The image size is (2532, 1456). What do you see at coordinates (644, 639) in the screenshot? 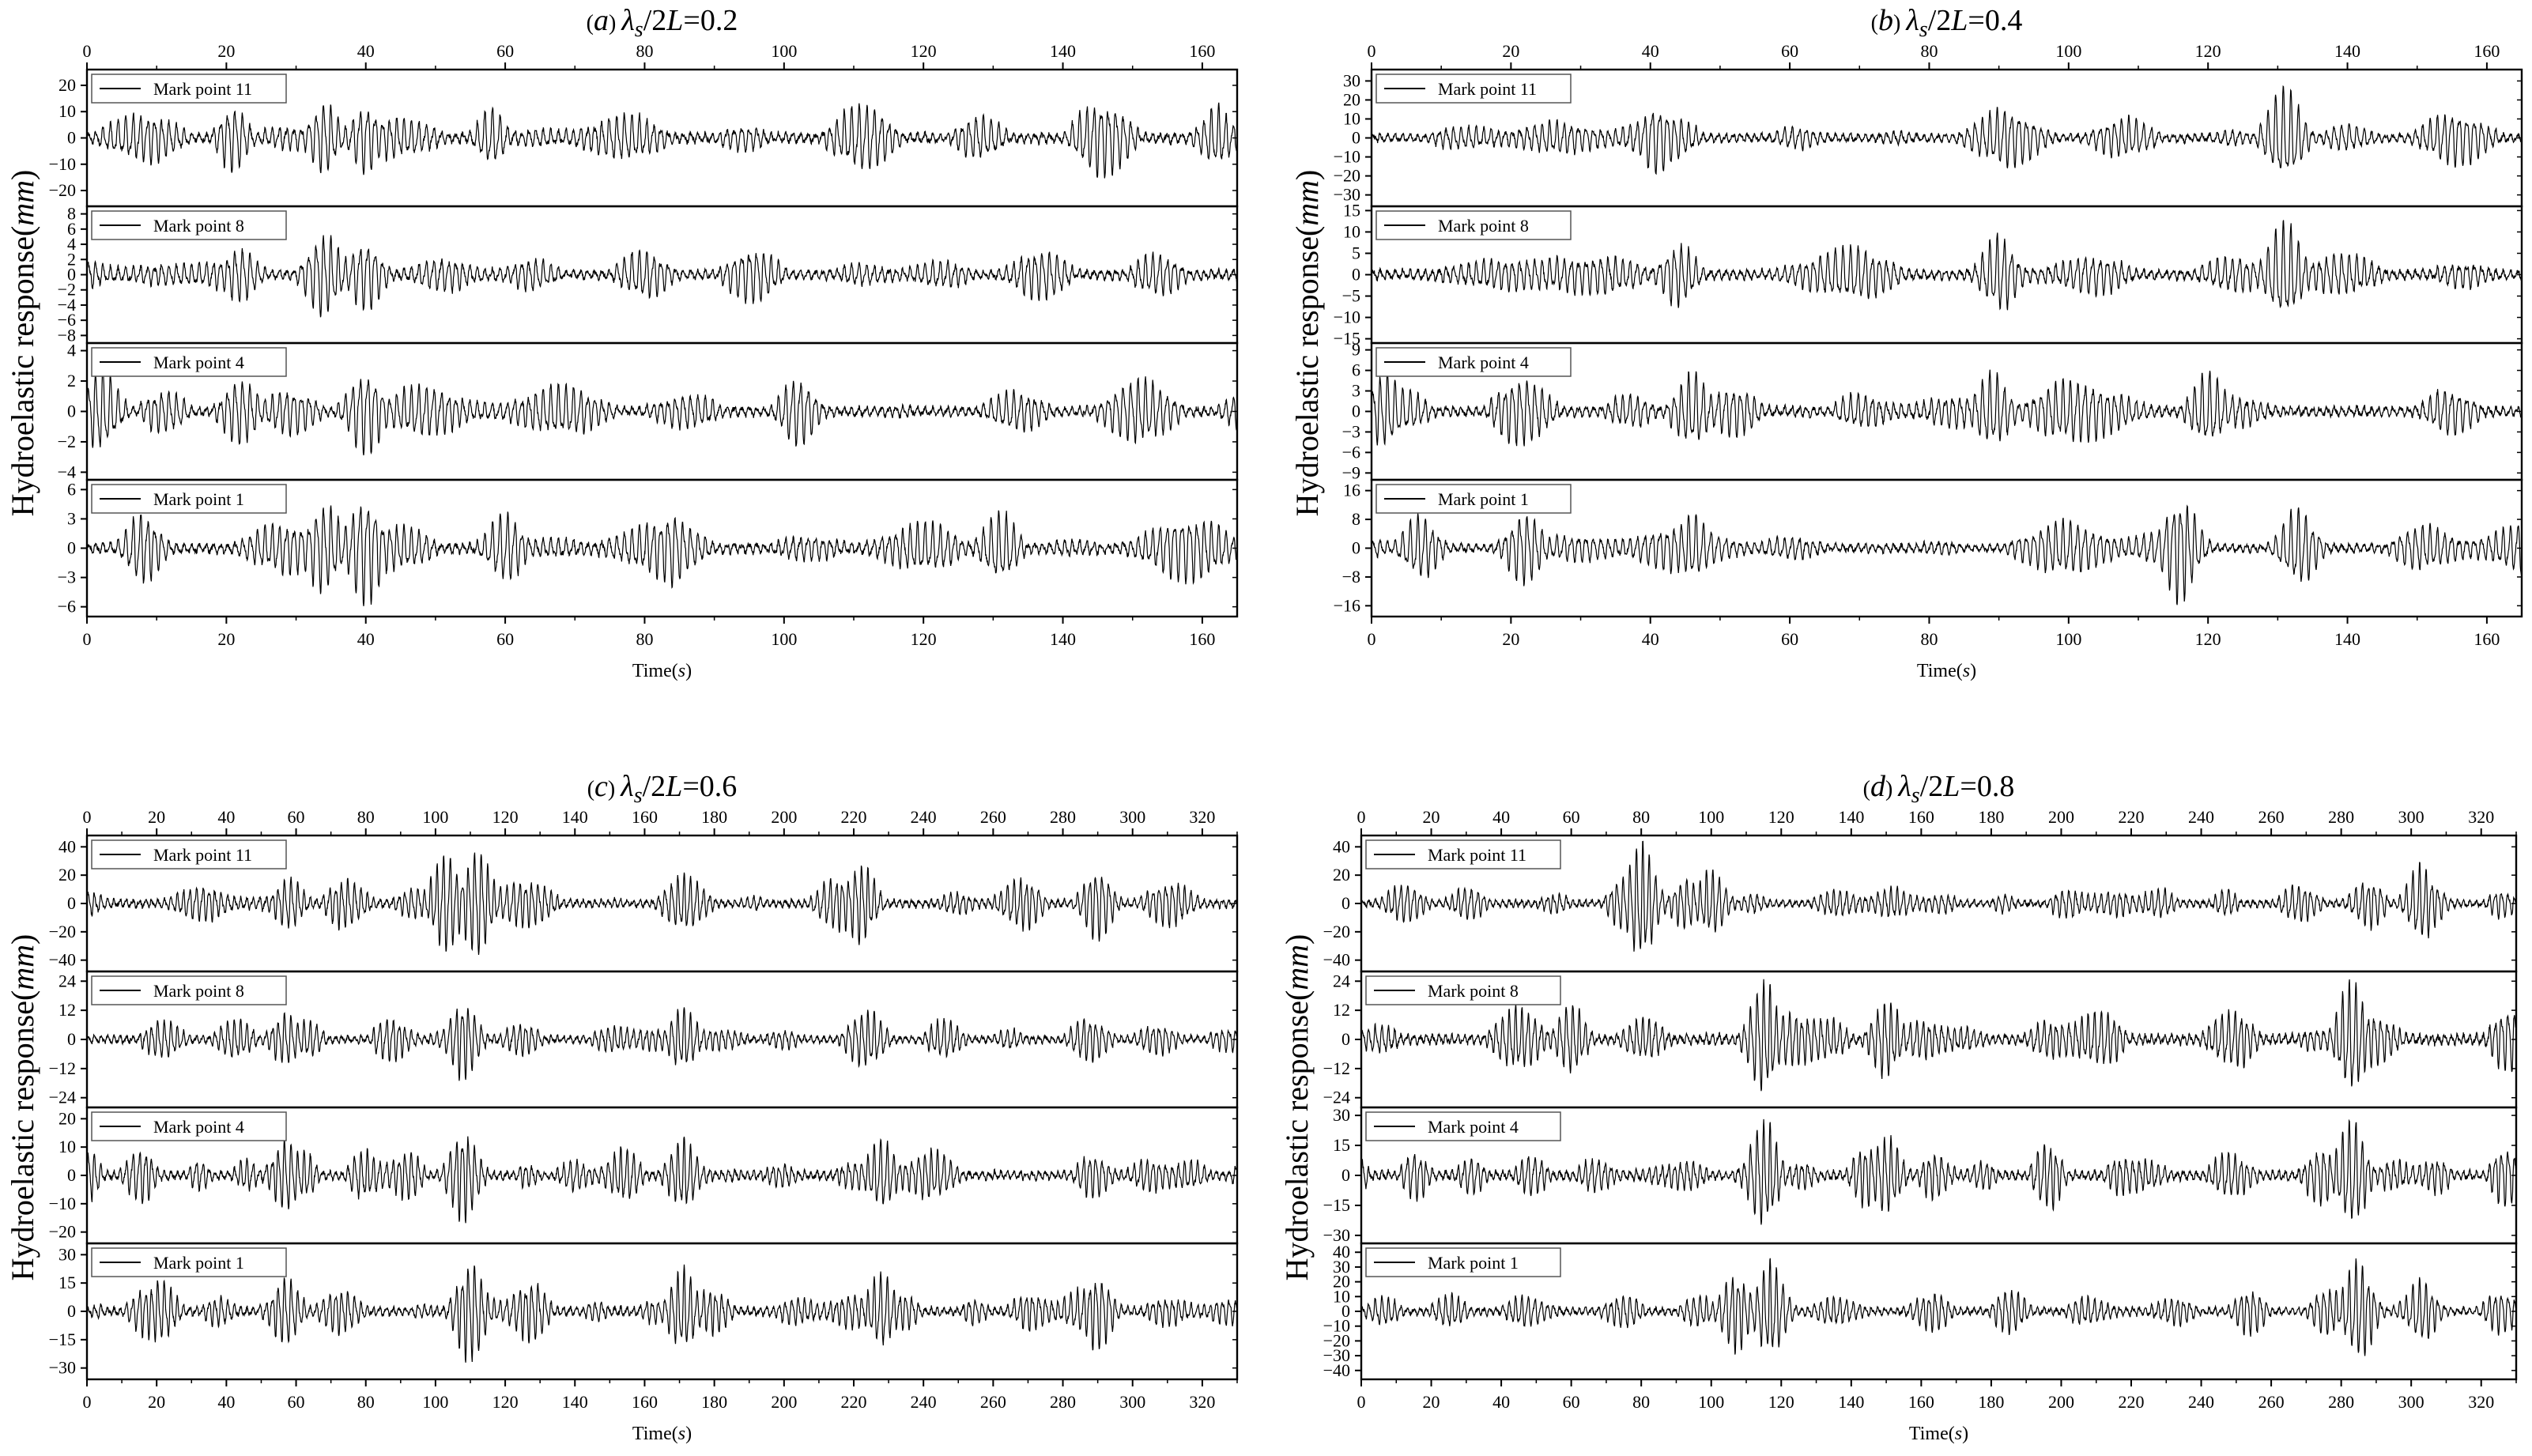
I see `bottom-x-tick-label: 80` at bounding box center [644, 639].